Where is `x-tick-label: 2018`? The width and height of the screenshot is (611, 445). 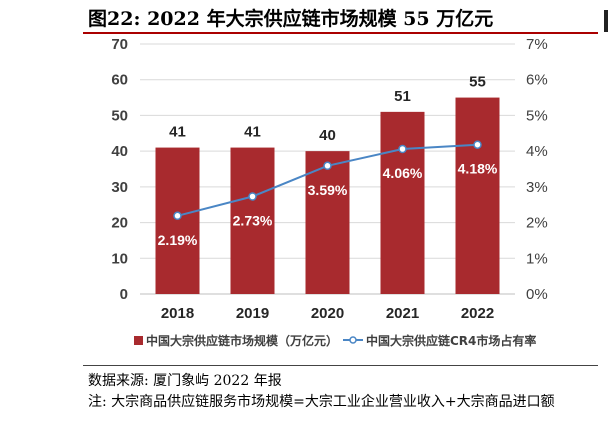 x-tick-label: 2018 is located at coordinates (177, 313).